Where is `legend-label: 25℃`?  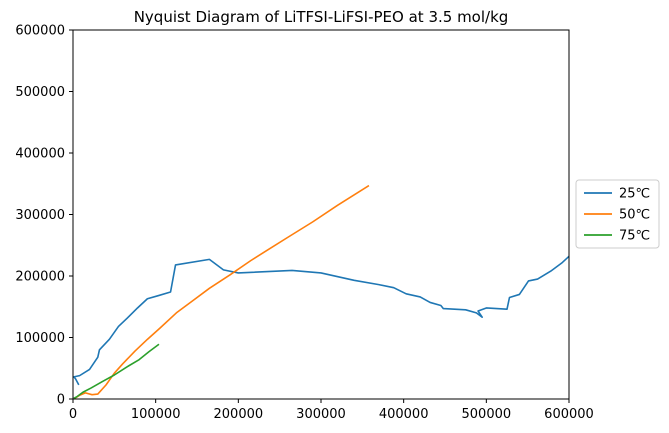
legend-label: 25℃ is located at coordinates (634, 194).